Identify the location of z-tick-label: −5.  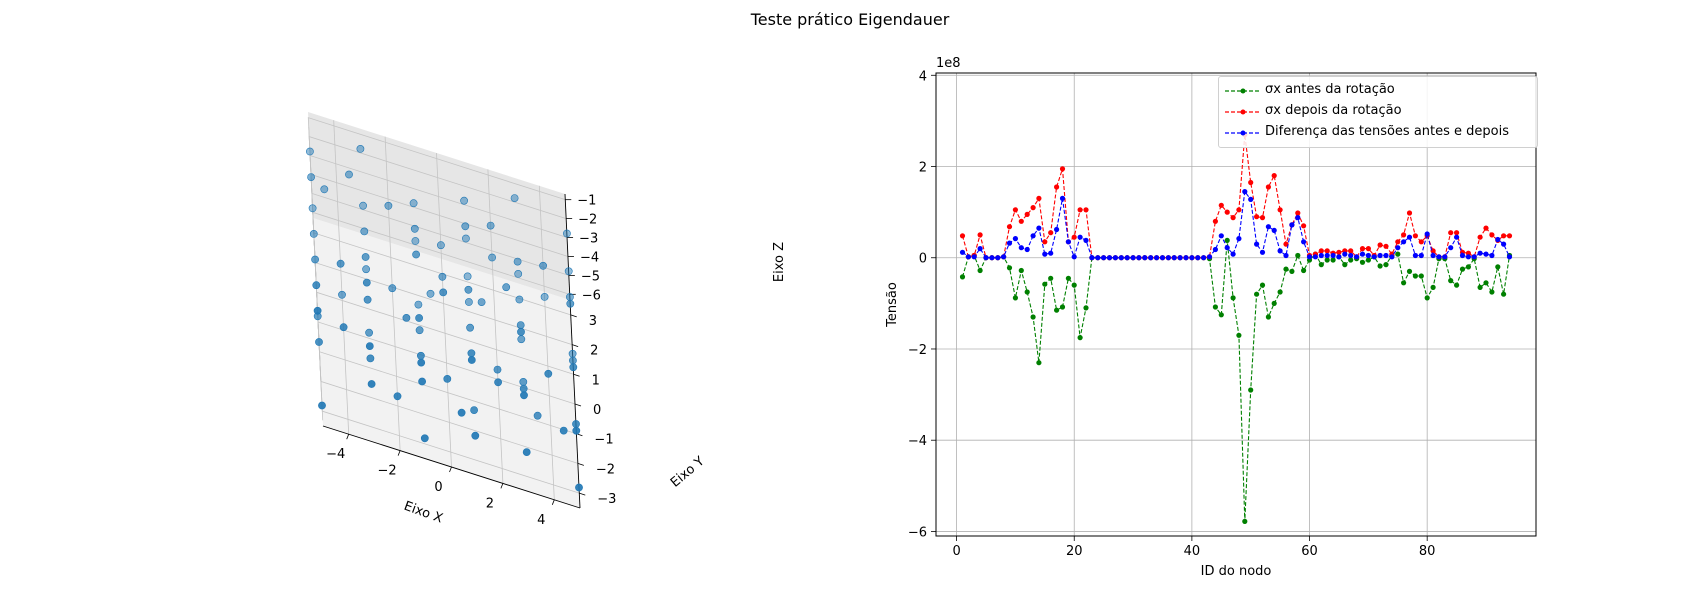
(590, 276).